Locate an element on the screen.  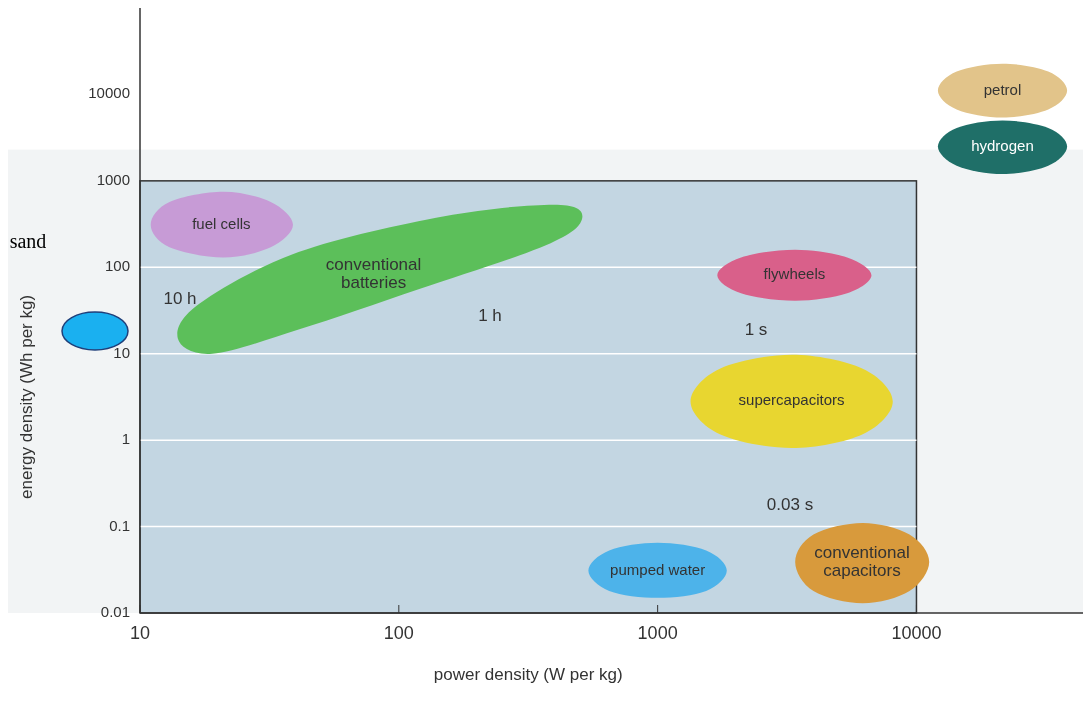
series-label: conventional capacitors is located at coordinates (862, 562).